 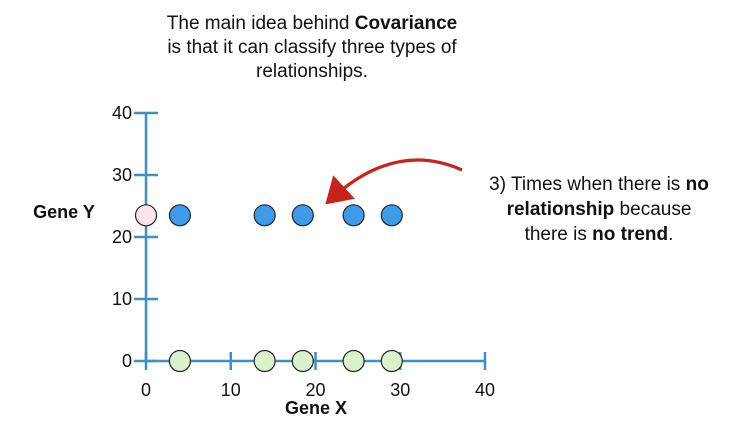 What do you see at coordinates (64, 212) in the screenshot?
I see `y-axis-title: Gene Y` at bounding box center [64, 212].